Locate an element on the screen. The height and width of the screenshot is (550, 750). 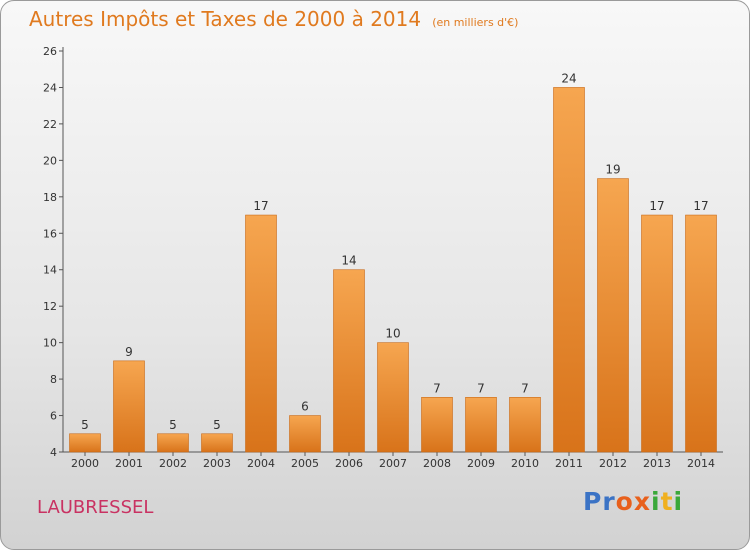
proxiti-logo: Proxiti is located at coordinates (633, 501).